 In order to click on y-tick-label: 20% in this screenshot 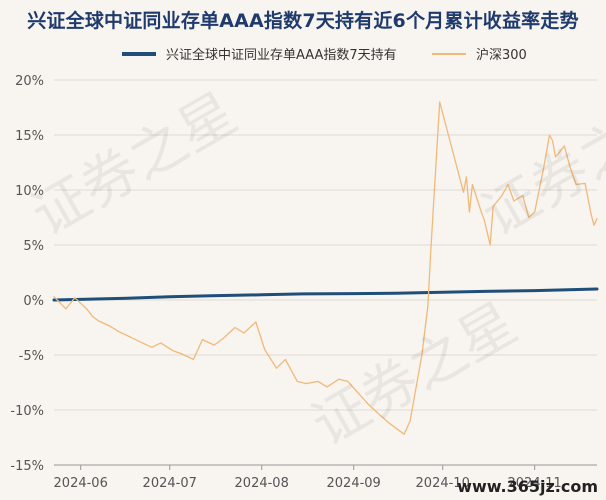, I will do `click(29, 81)`.